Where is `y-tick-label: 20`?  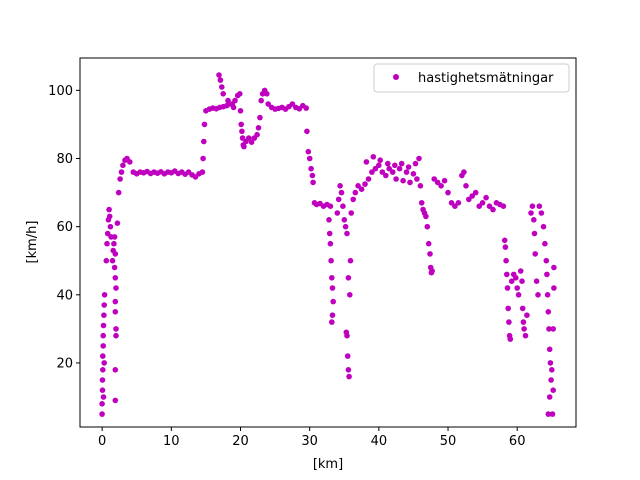 y-tick-label: 20 is located at coordinates (64, 363).